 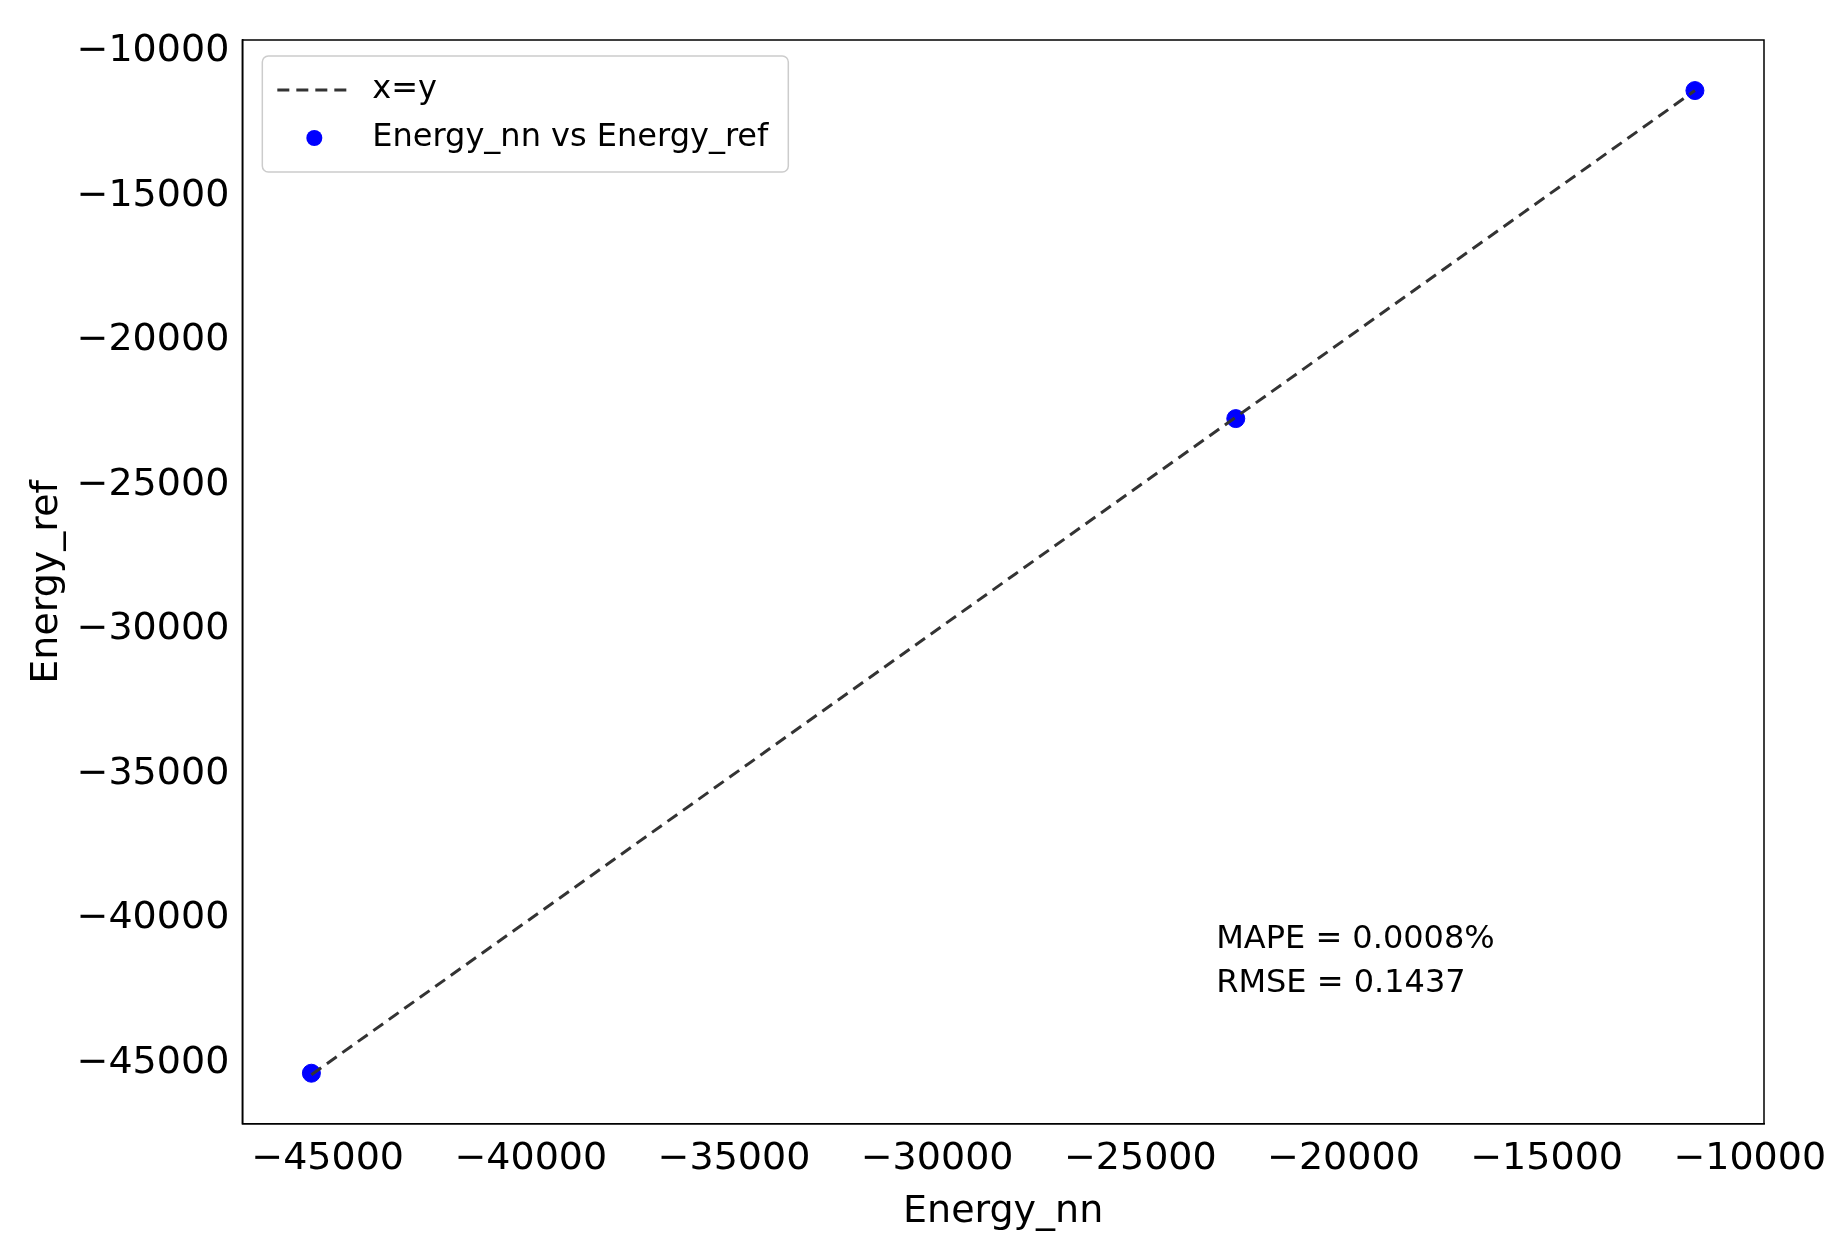 I want to click on y-tick-label: −10000, so click(x=153, y=48).